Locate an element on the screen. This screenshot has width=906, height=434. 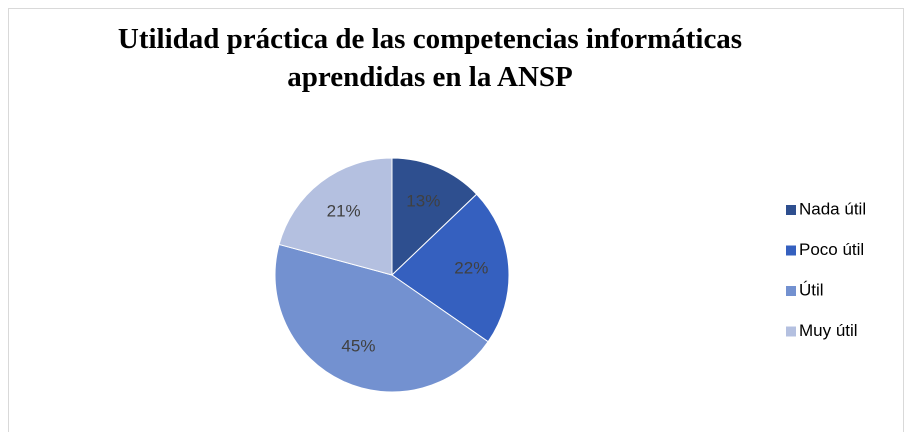
legend-label: Poco útil is located at coordinates (831, 249).